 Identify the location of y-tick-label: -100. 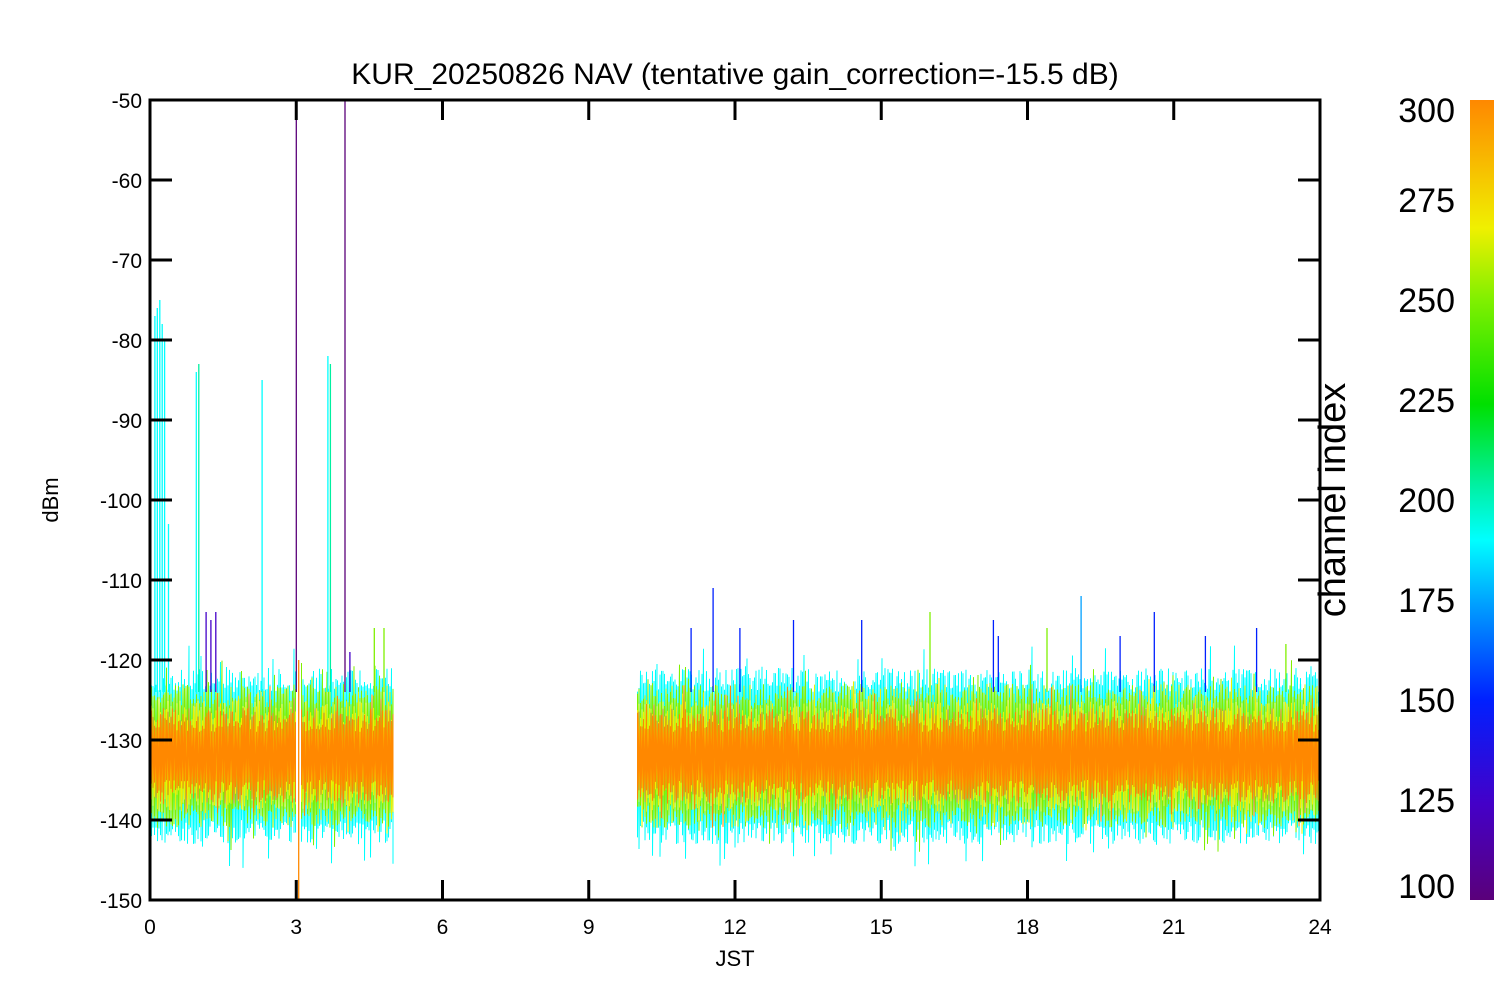
(121, 501).